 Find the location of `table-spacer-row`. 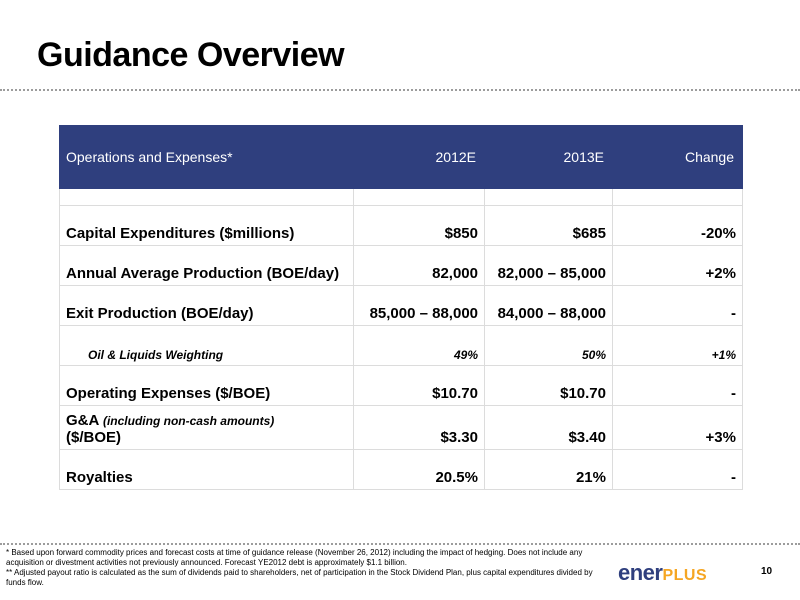

table-spacer-row is located at coordinates (401, 197).